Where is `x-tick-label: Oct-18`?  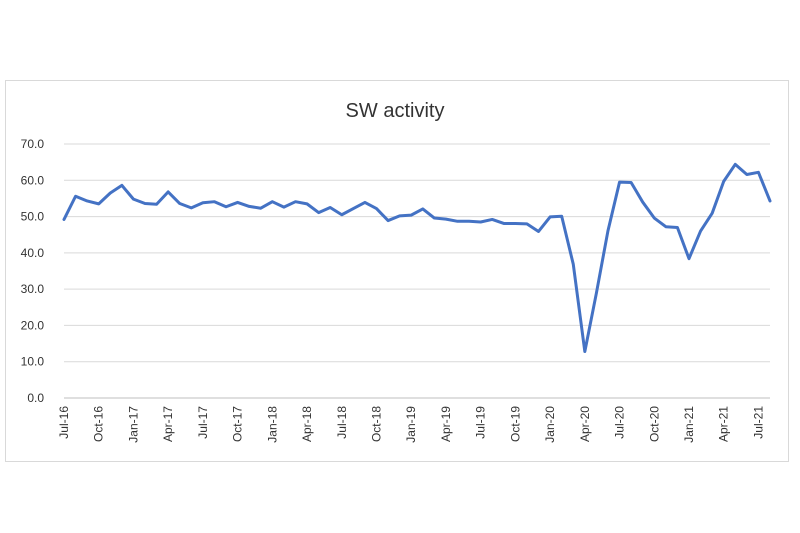
x-tick-label: Oct-18 is located at coordinates (376, 424).